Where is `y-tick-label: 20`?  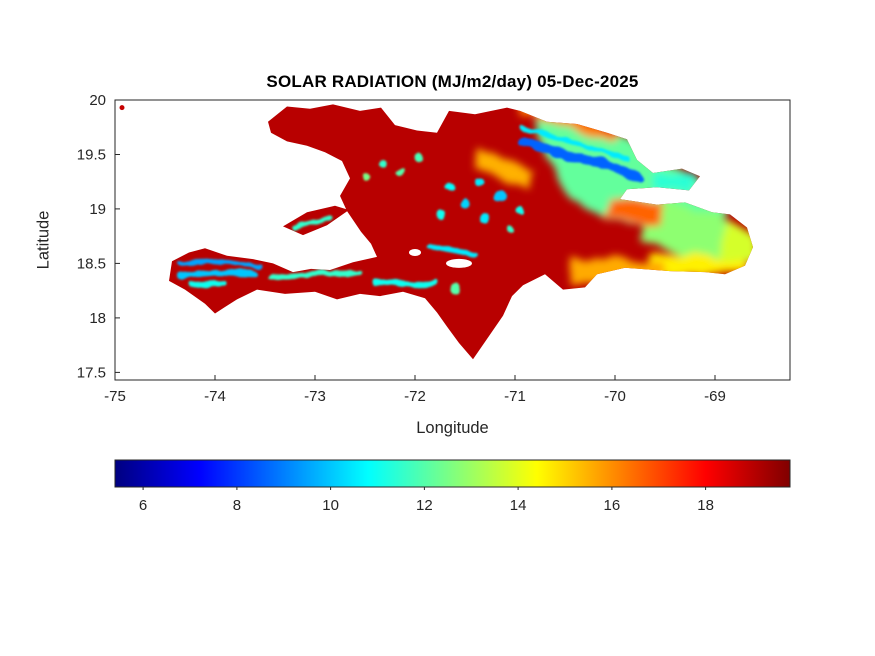
y-tick-label: 20 is located at coordinates (97, 100).